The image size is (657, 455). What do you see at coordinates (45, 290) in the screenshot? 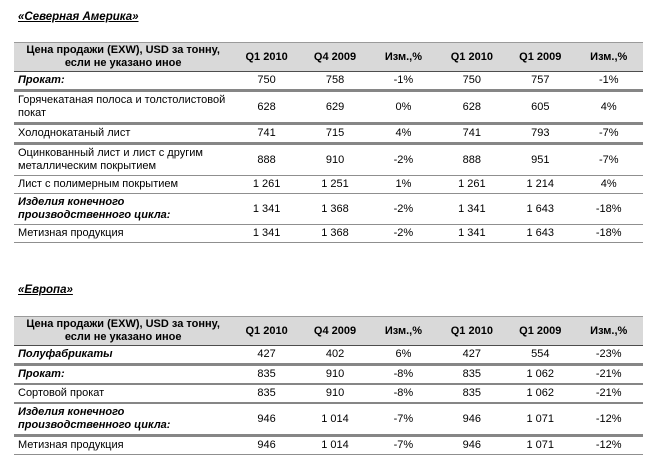
I see `section-title-europe: «Европа»` at bounding box center [45, 290].